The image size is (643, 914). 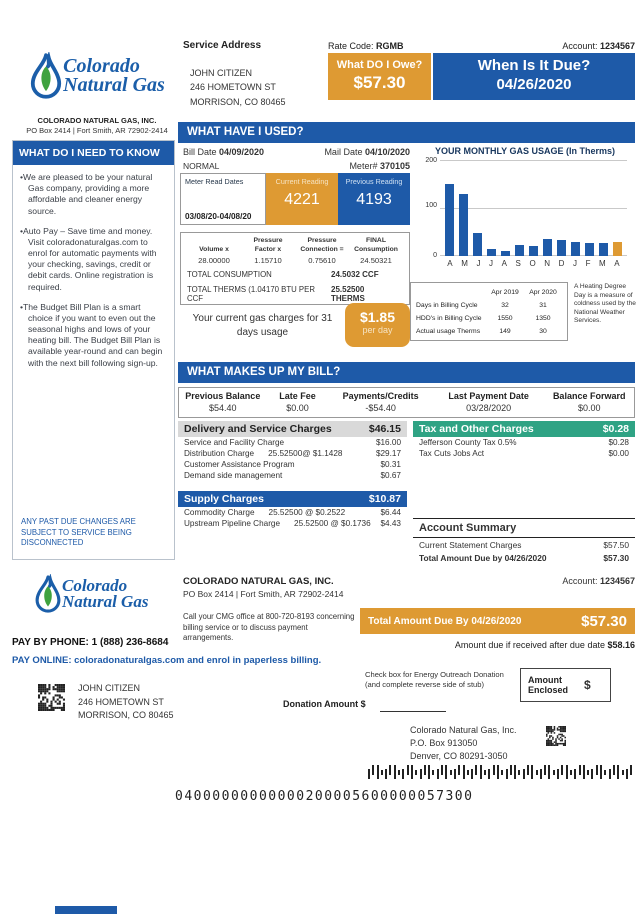 What do you see at coordinates (222, 45) in the screenshot?
I see `service-address-label: Service Address` at bounding box center [222, 45].